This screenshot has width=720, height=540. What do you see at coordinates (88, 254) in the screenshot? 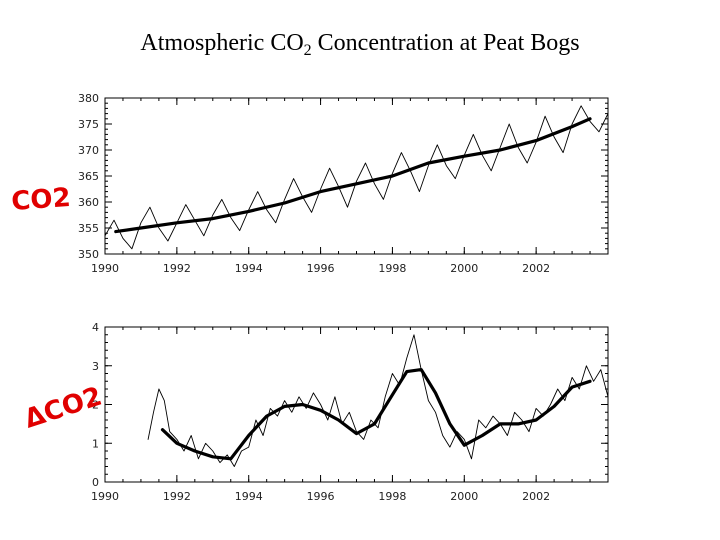
I see `y-tick-label: 350` at bounding box center [88, 254].